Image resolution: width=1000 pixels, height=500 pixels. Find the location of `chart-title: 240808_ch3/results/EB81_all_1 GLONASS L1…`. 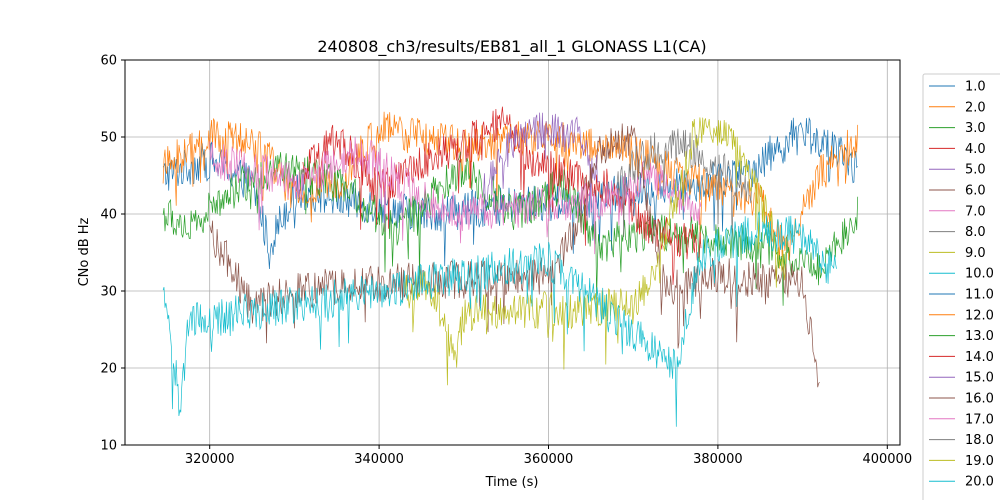

chart-title: 240808_ch3/results/EB81_all_1 GLONASS L1… is located at coordinates (511, 47).